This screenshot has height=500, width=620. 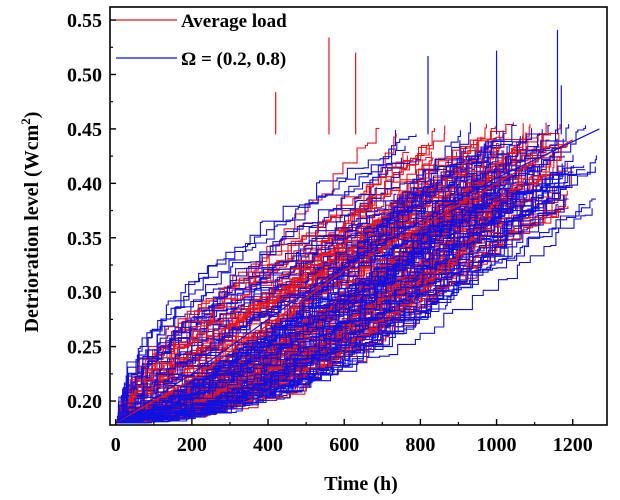 I want to click on y-tick-label: 0.30, so click(x=84, y=293).